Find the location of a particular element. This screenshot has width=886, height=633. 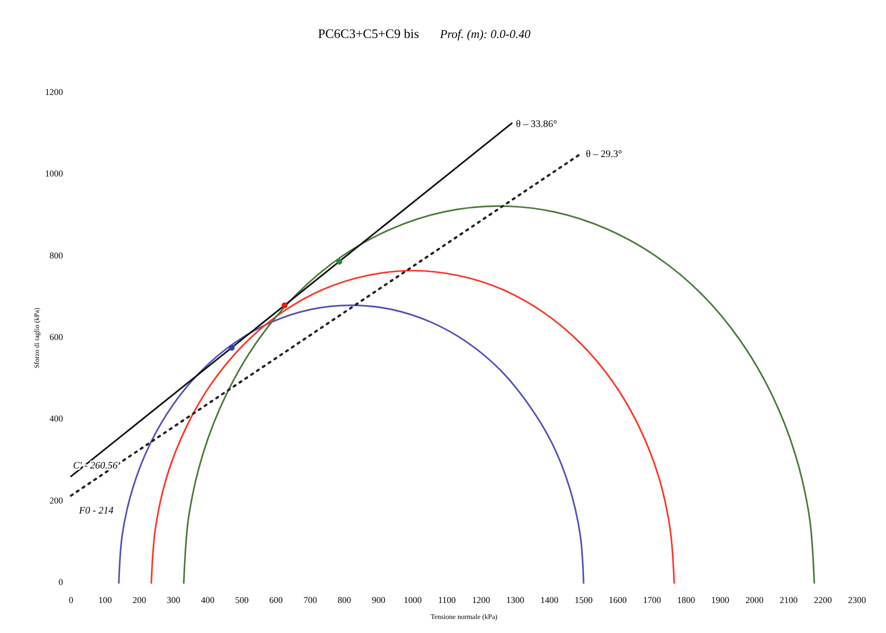

x-tick-label: 1000 is located at coordinates (413, 600).